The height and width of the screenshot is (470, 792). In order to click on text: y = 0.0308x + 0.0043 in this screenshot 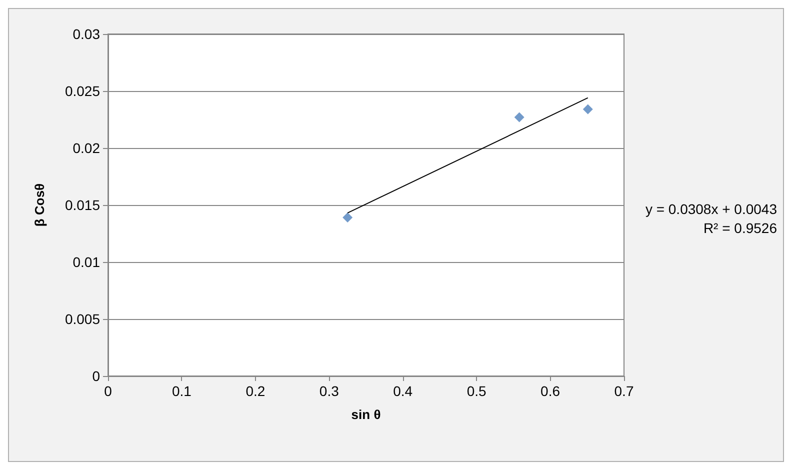, I will do `click(711, 209)`.